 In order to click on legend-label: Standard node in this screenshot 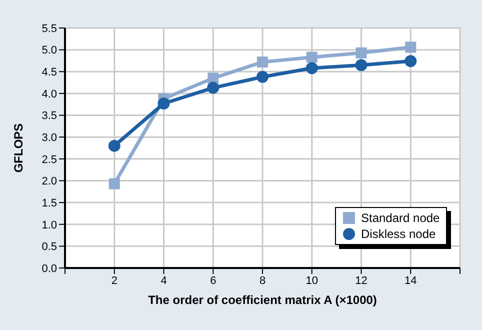, I will do `click(400, 218)`.